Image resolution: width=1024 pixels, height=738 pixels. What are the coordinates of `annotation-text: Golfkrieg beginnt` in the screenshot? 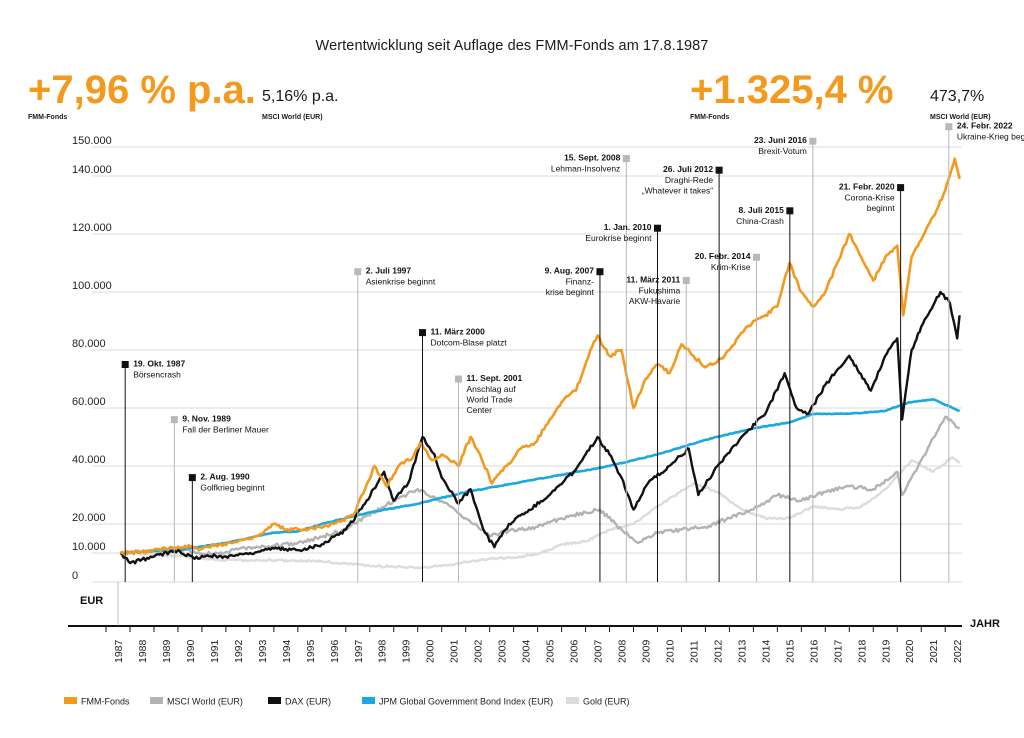 It's located at (232, 488).